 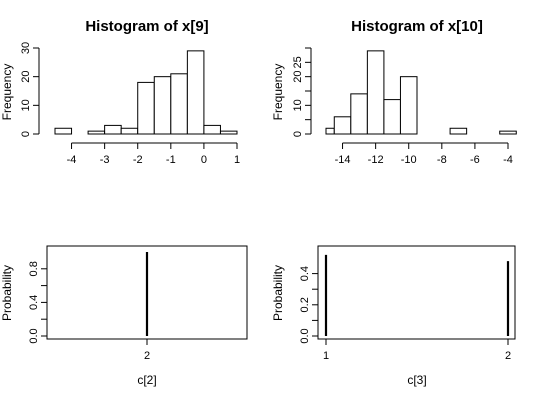 I want to click on y-axis: 0.0 0.2 0.4, so click(x=308, y=305).